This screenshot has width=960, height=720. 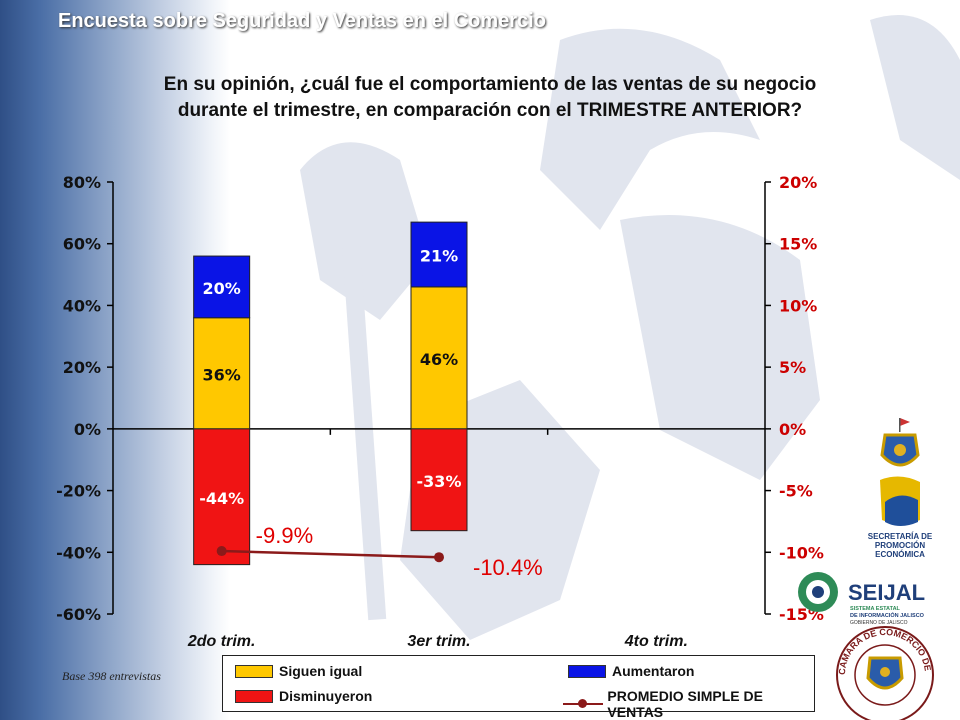 I want to click on secretaria-text-2: PROMOCIÓN, so click(x=900, y=545).